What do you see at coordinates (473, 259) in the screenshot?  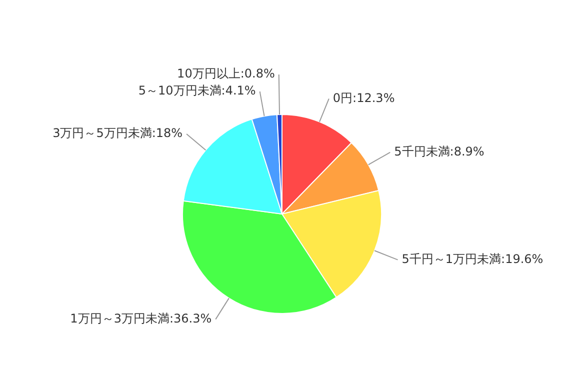 I see `slice-label: 5千円～1万円未満:19.6%` at bounding box center [473, 259].